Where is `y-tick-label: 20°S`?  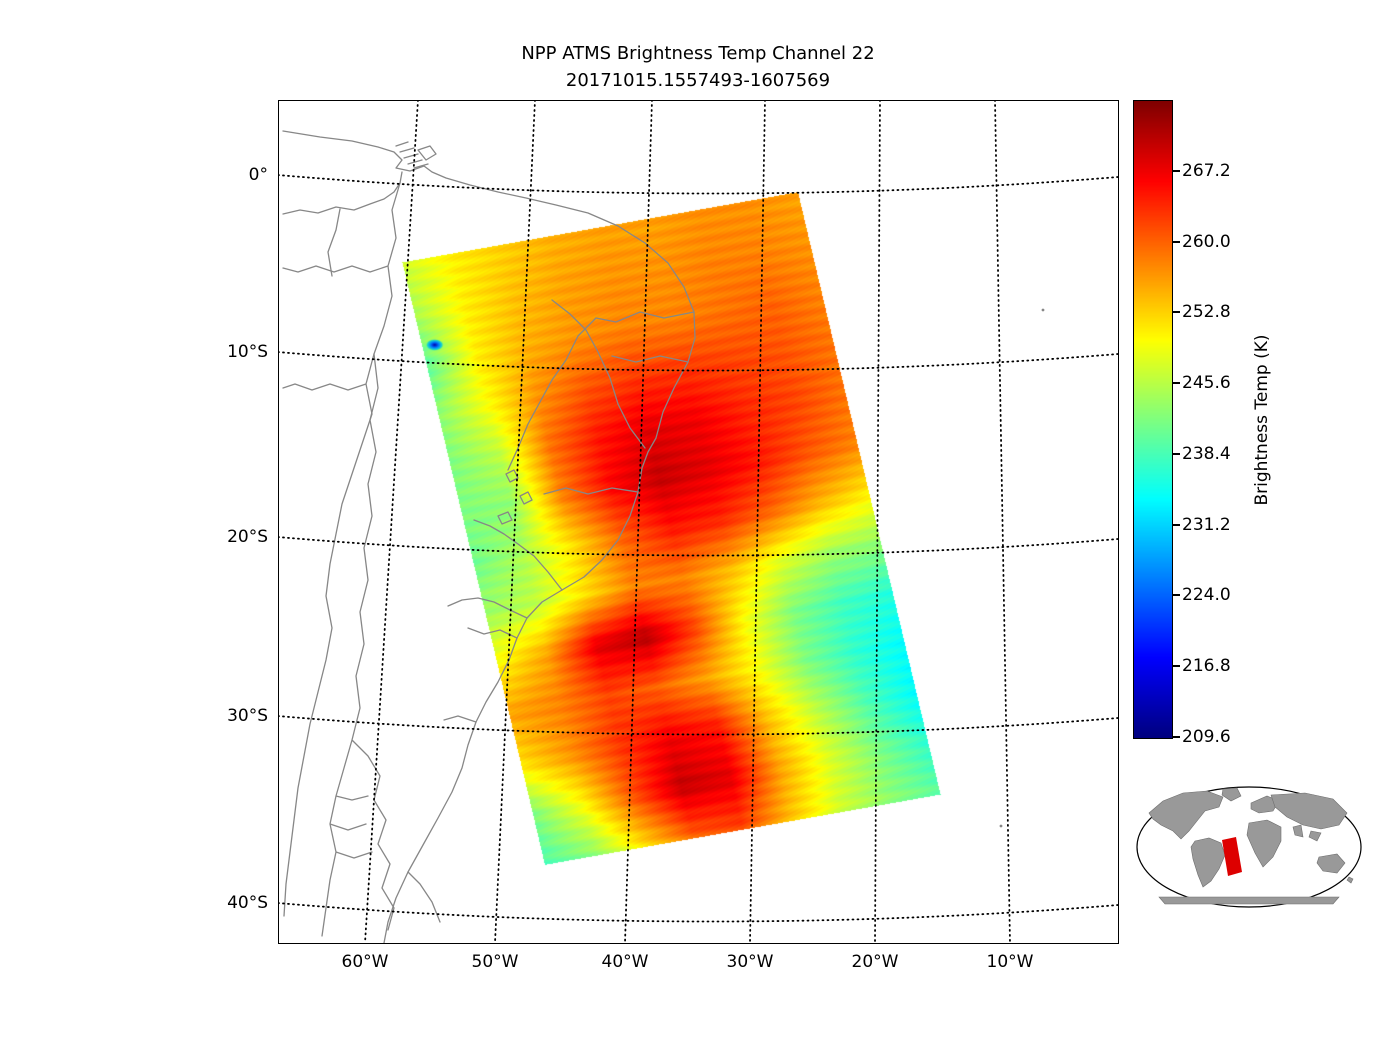
y-tick-label: 20°S is located at coordinates (247, 537).